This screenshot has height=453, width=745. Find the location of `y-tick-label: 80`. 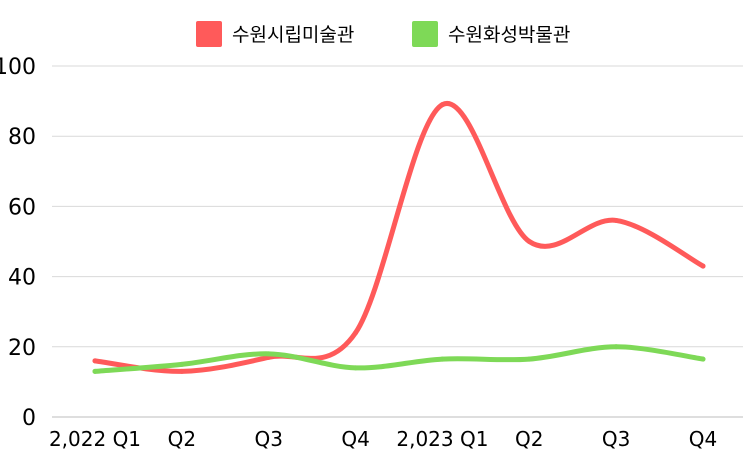

y-tick-label: 80 is located at coordinates (22, 137).